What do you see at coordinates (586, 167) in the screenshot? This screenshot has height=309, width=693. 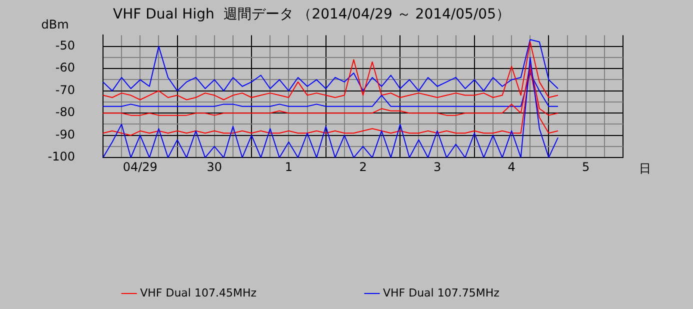 I see `x-tick-label: 5` at bounding box center [586, 167].